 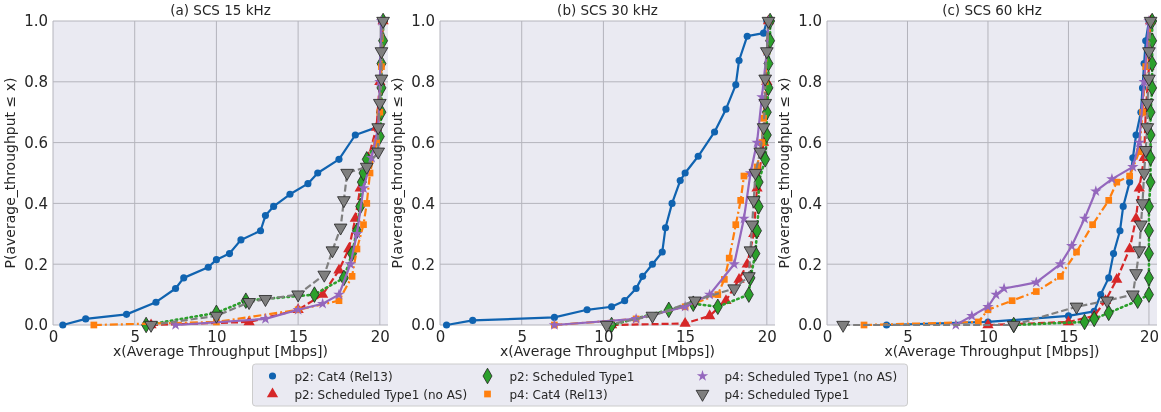 What do you see at coordinates (572, 376) in the screenshot?
I see `legend-label: p2: Scheduled Type1` at bounding box center [572, 376].